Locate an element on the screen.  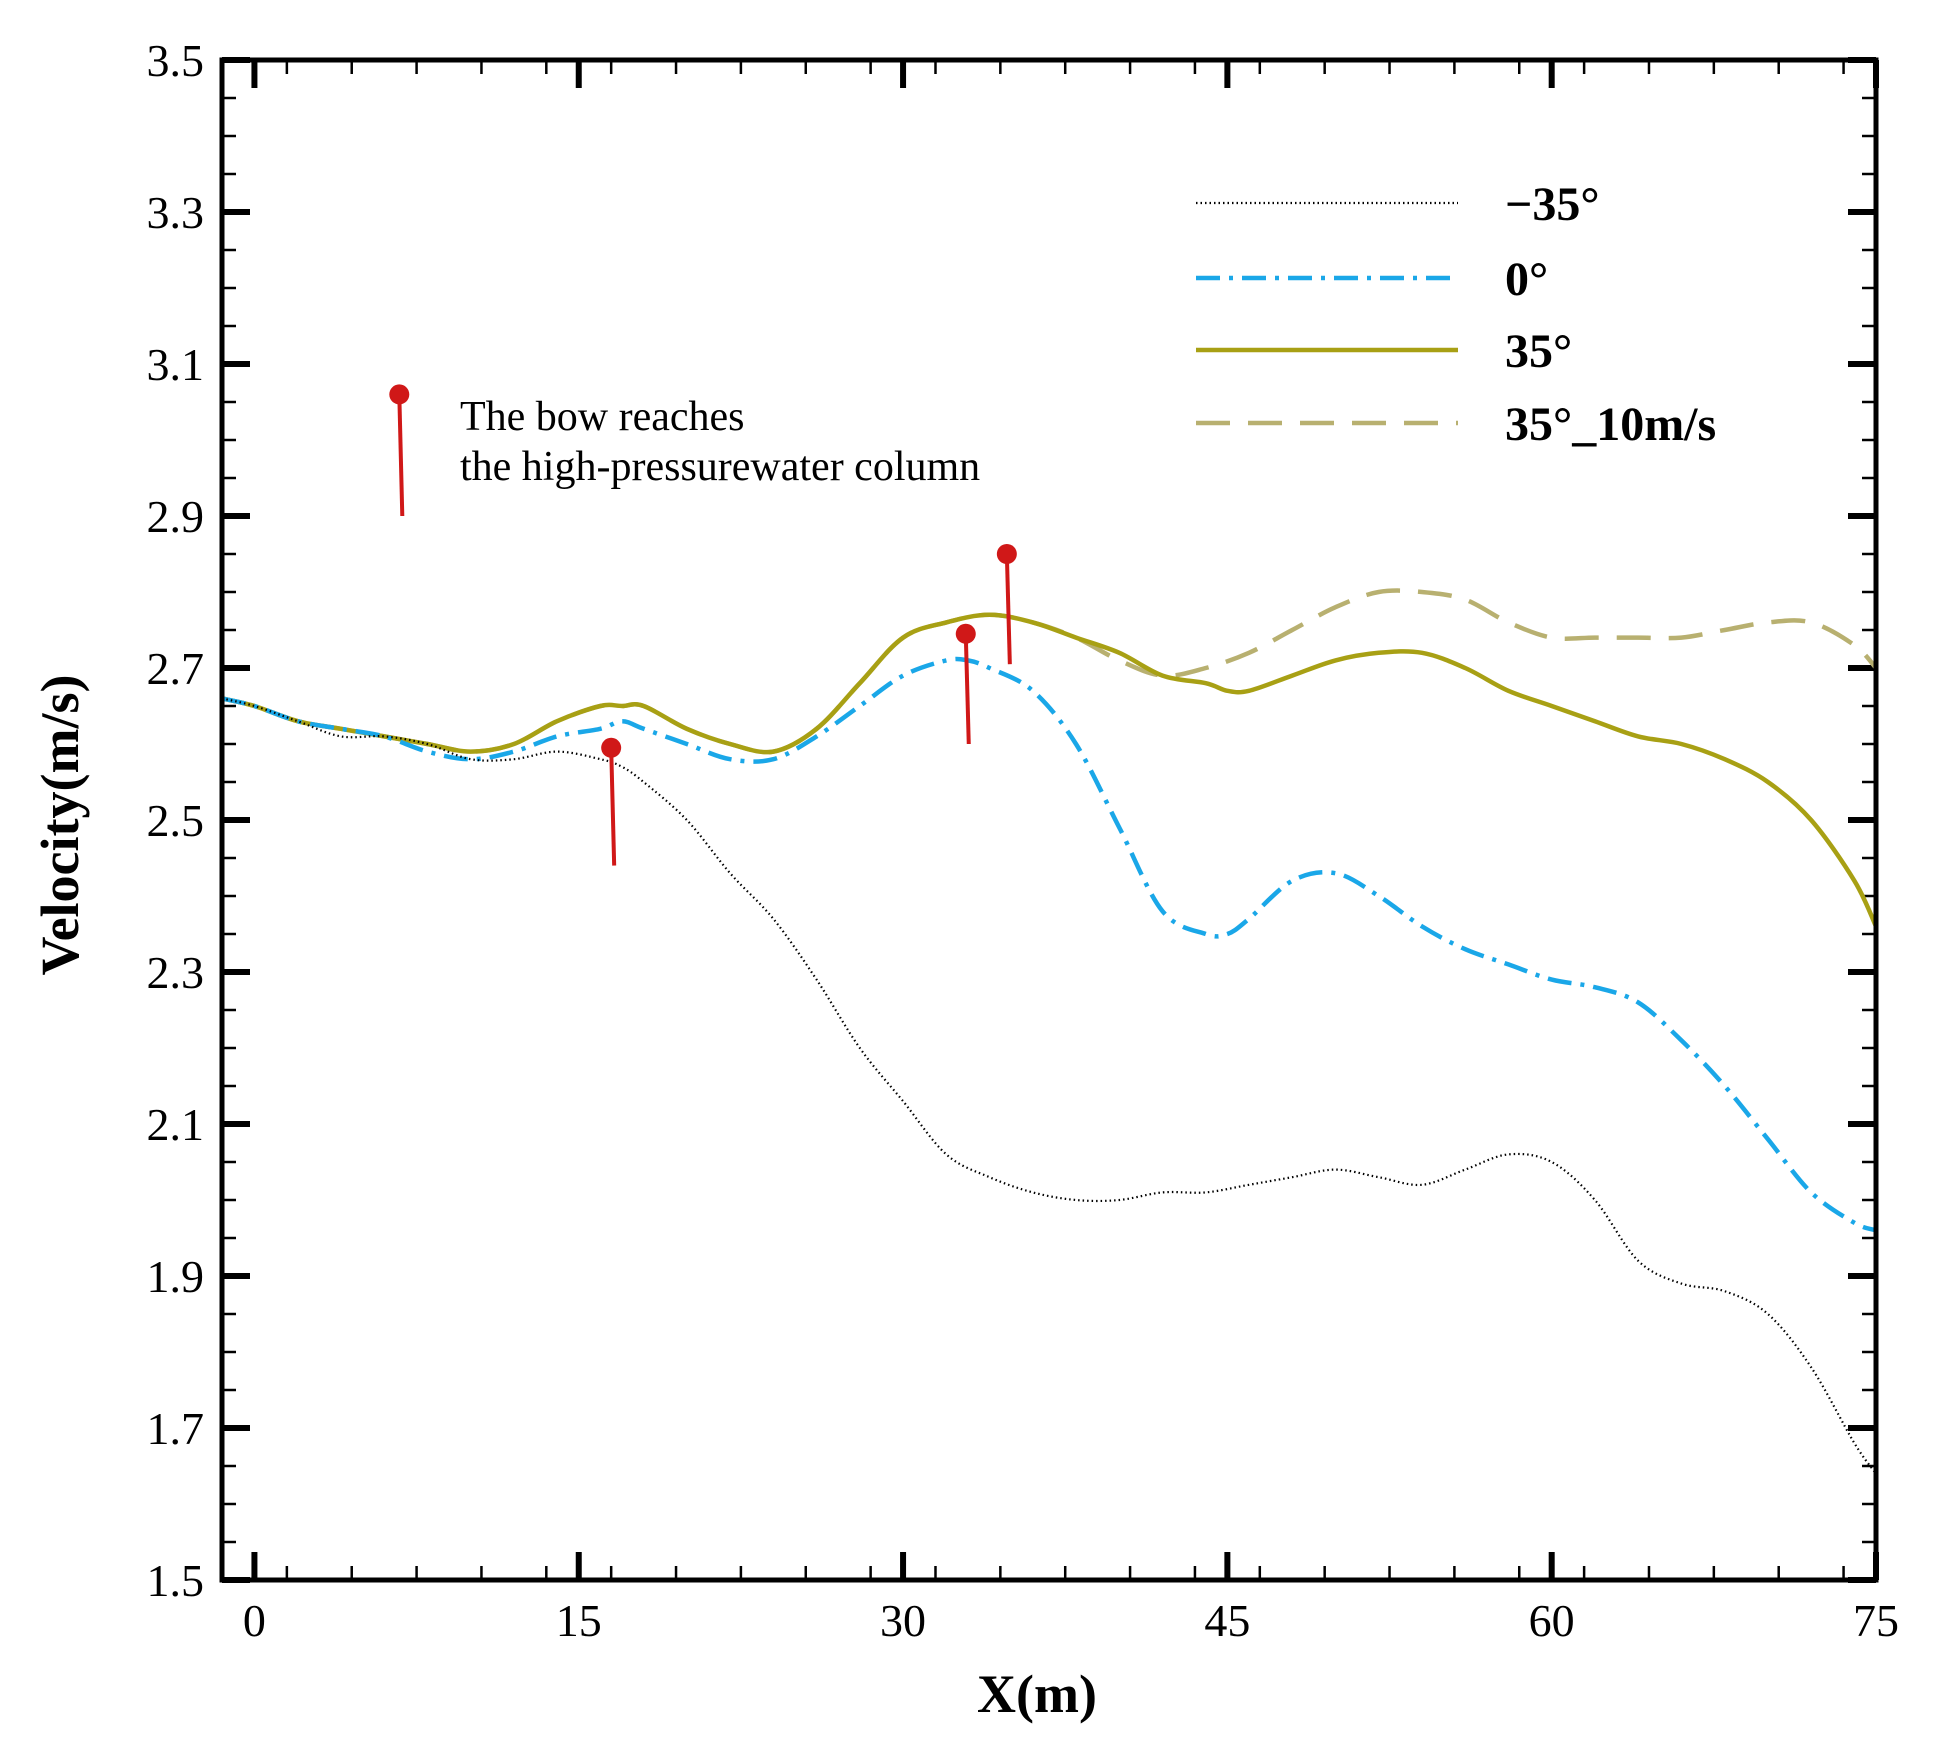
y-tick-label: 2.7 is located at coordinates (176, 668).